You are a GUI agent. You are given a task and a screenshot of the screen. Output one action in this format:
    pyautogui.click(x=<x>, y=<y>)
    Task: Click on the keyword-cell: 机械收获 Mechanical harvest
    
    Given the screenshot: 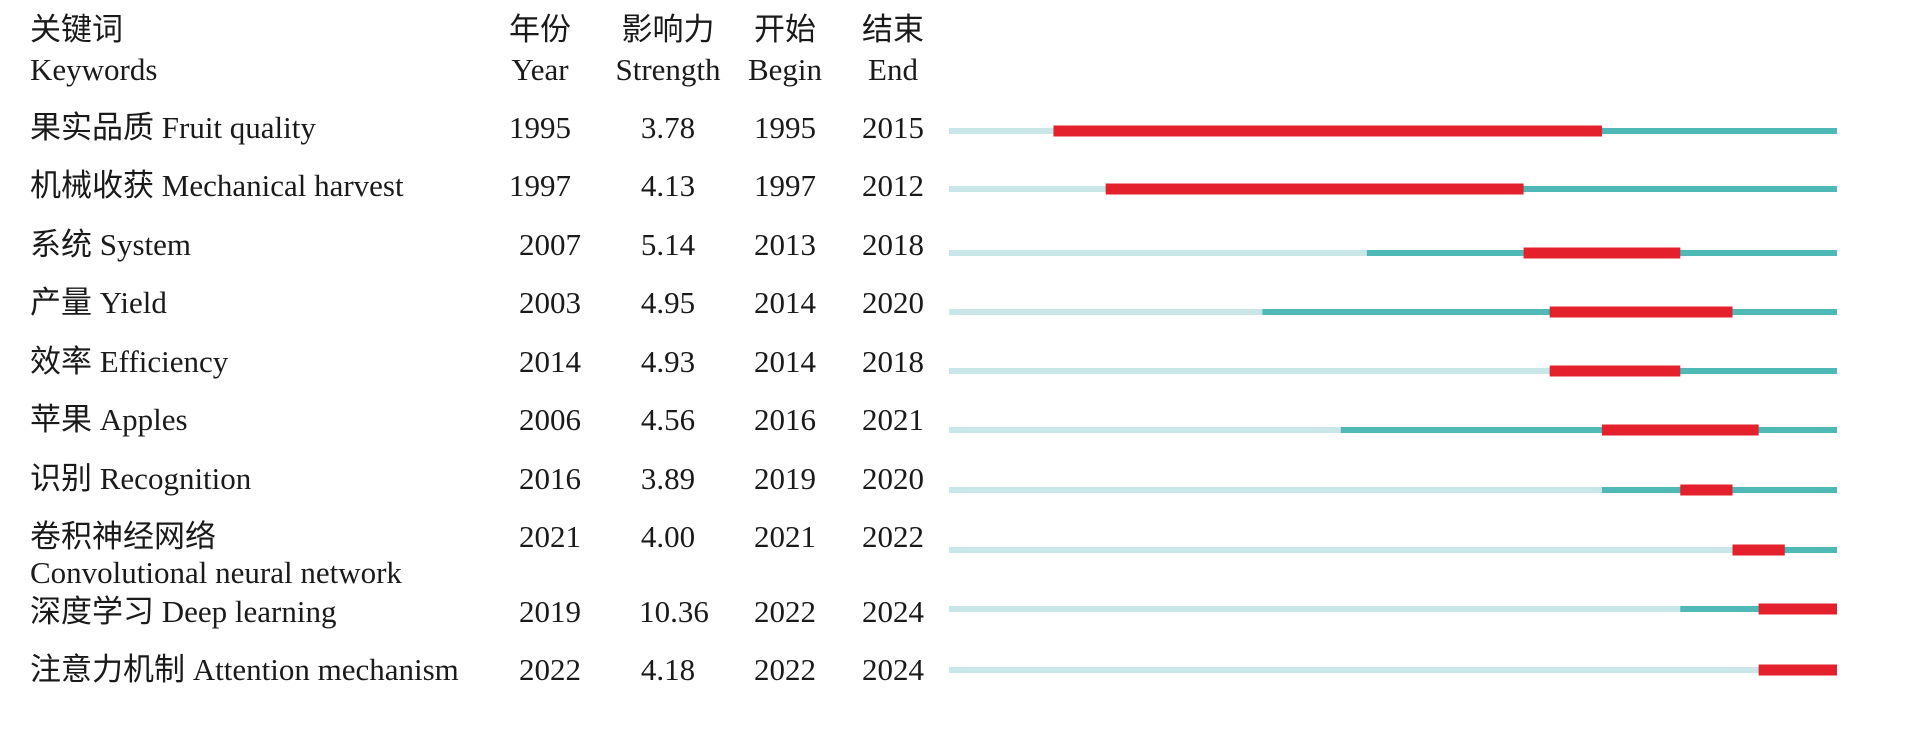 What is the action you would take?
    pyautogui.click(x=217, y=186)
    